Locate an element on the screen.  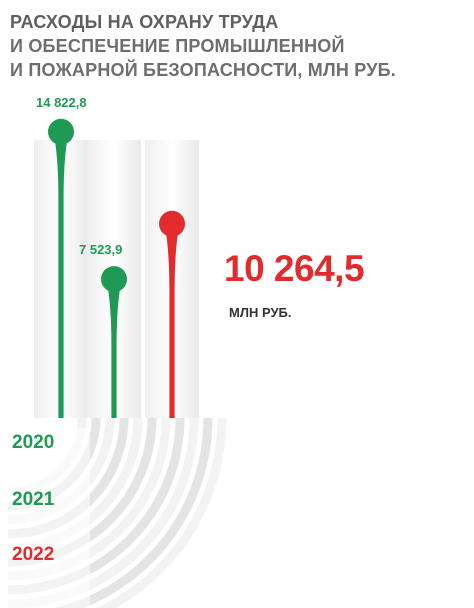
highlight-unit: МЛН РУБ. is located at coordinates (260, 312).